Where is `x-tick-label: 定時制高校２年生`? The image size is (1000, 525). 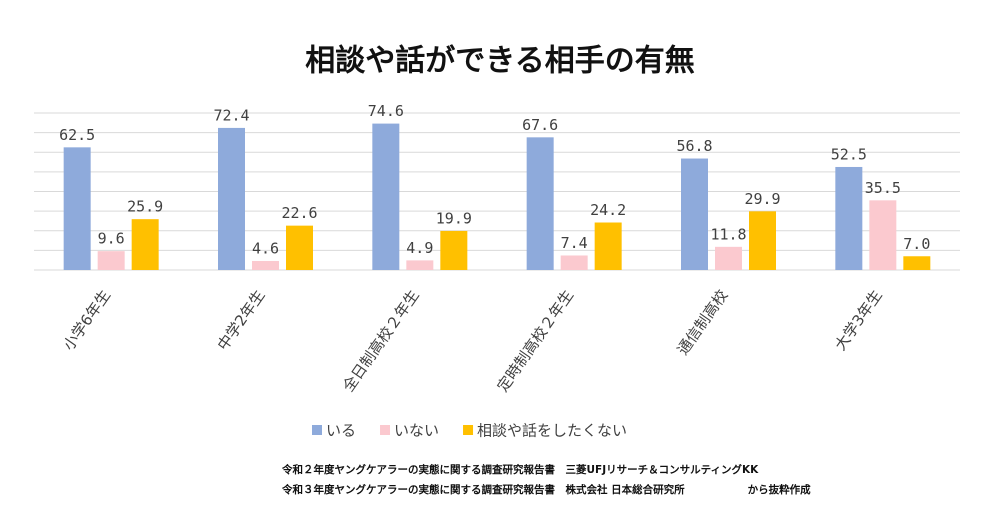
x-tick-label: 定時制高校２年生 is located at coordinates (536, 341).